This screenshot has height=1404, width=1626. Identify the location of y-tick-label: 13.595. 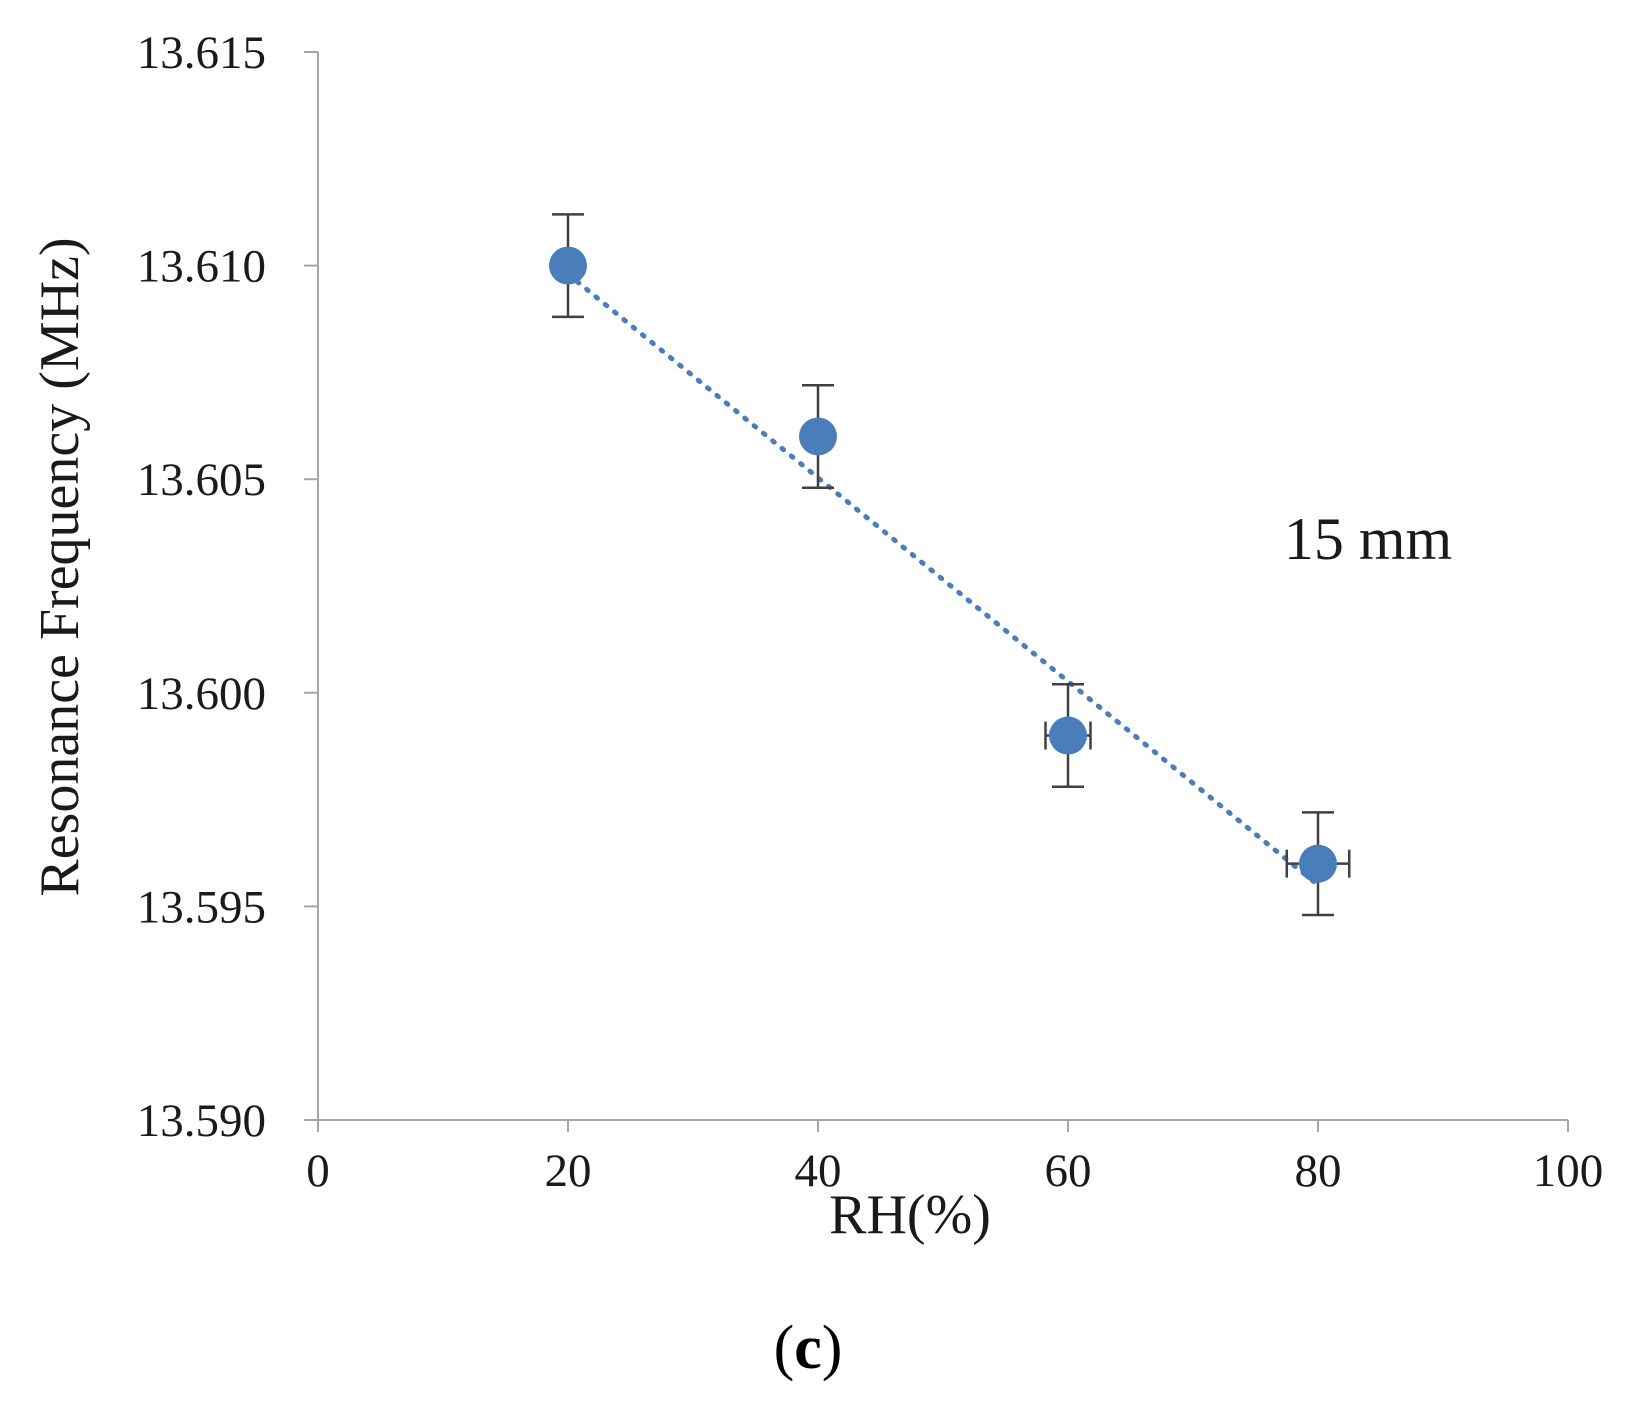
(201, 907).